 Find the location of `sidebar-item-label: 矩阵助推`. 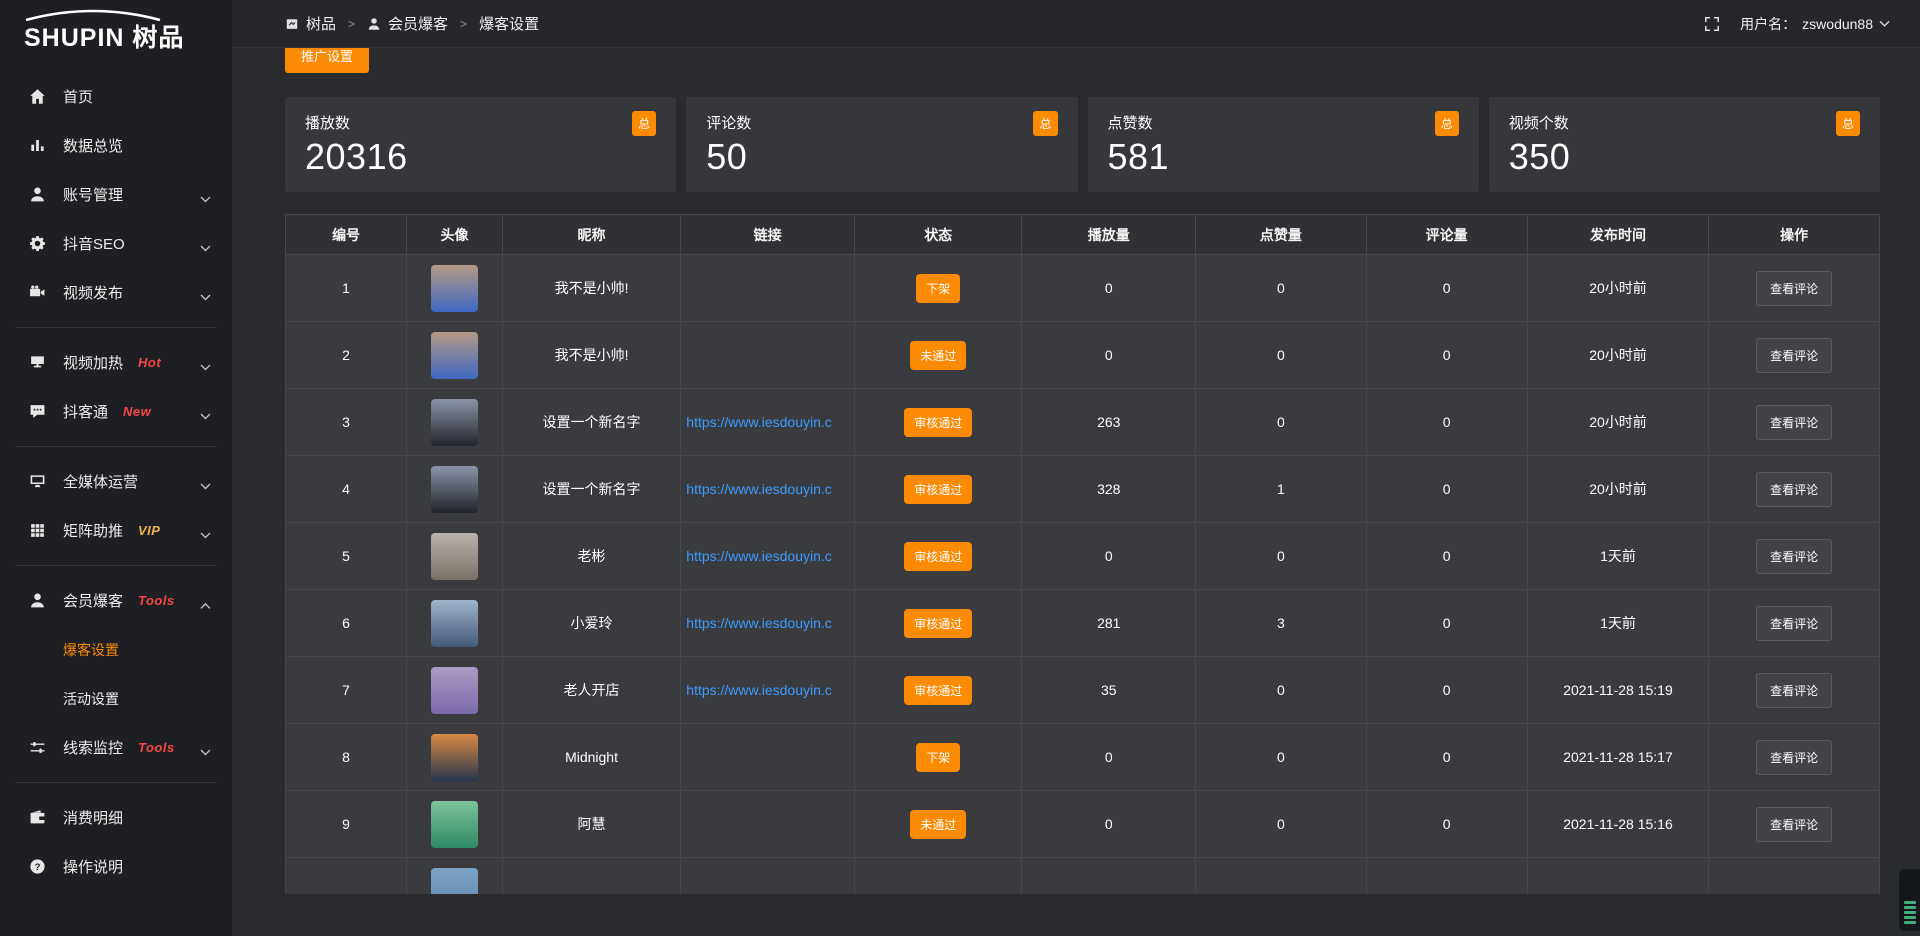

sidebar-item-label: 矩阵助推 is located at coordinates (93, 531).